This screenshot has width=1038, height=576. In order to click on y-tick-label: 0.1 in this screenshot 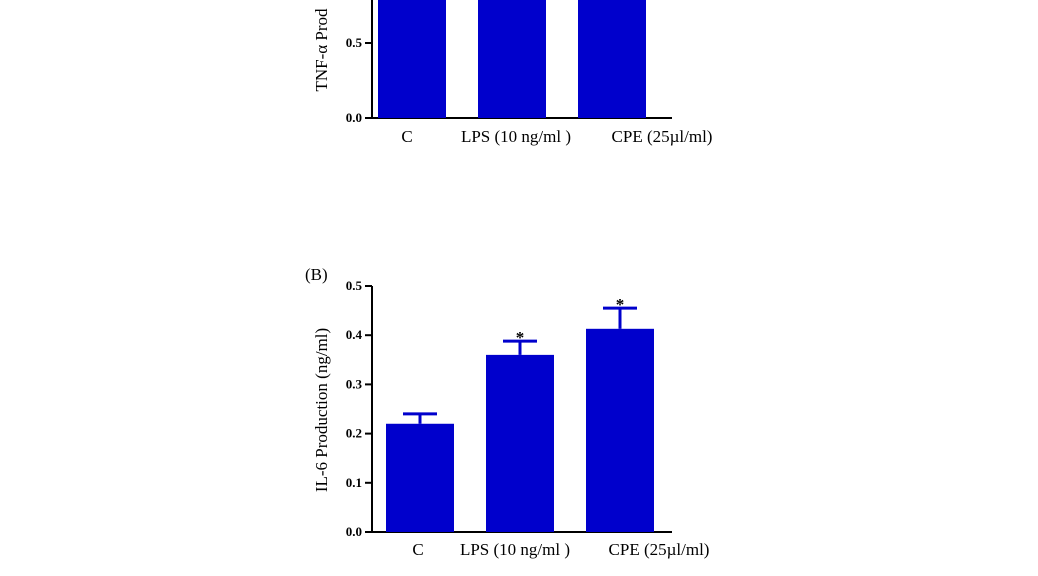, I will do `click(354, 482)`.